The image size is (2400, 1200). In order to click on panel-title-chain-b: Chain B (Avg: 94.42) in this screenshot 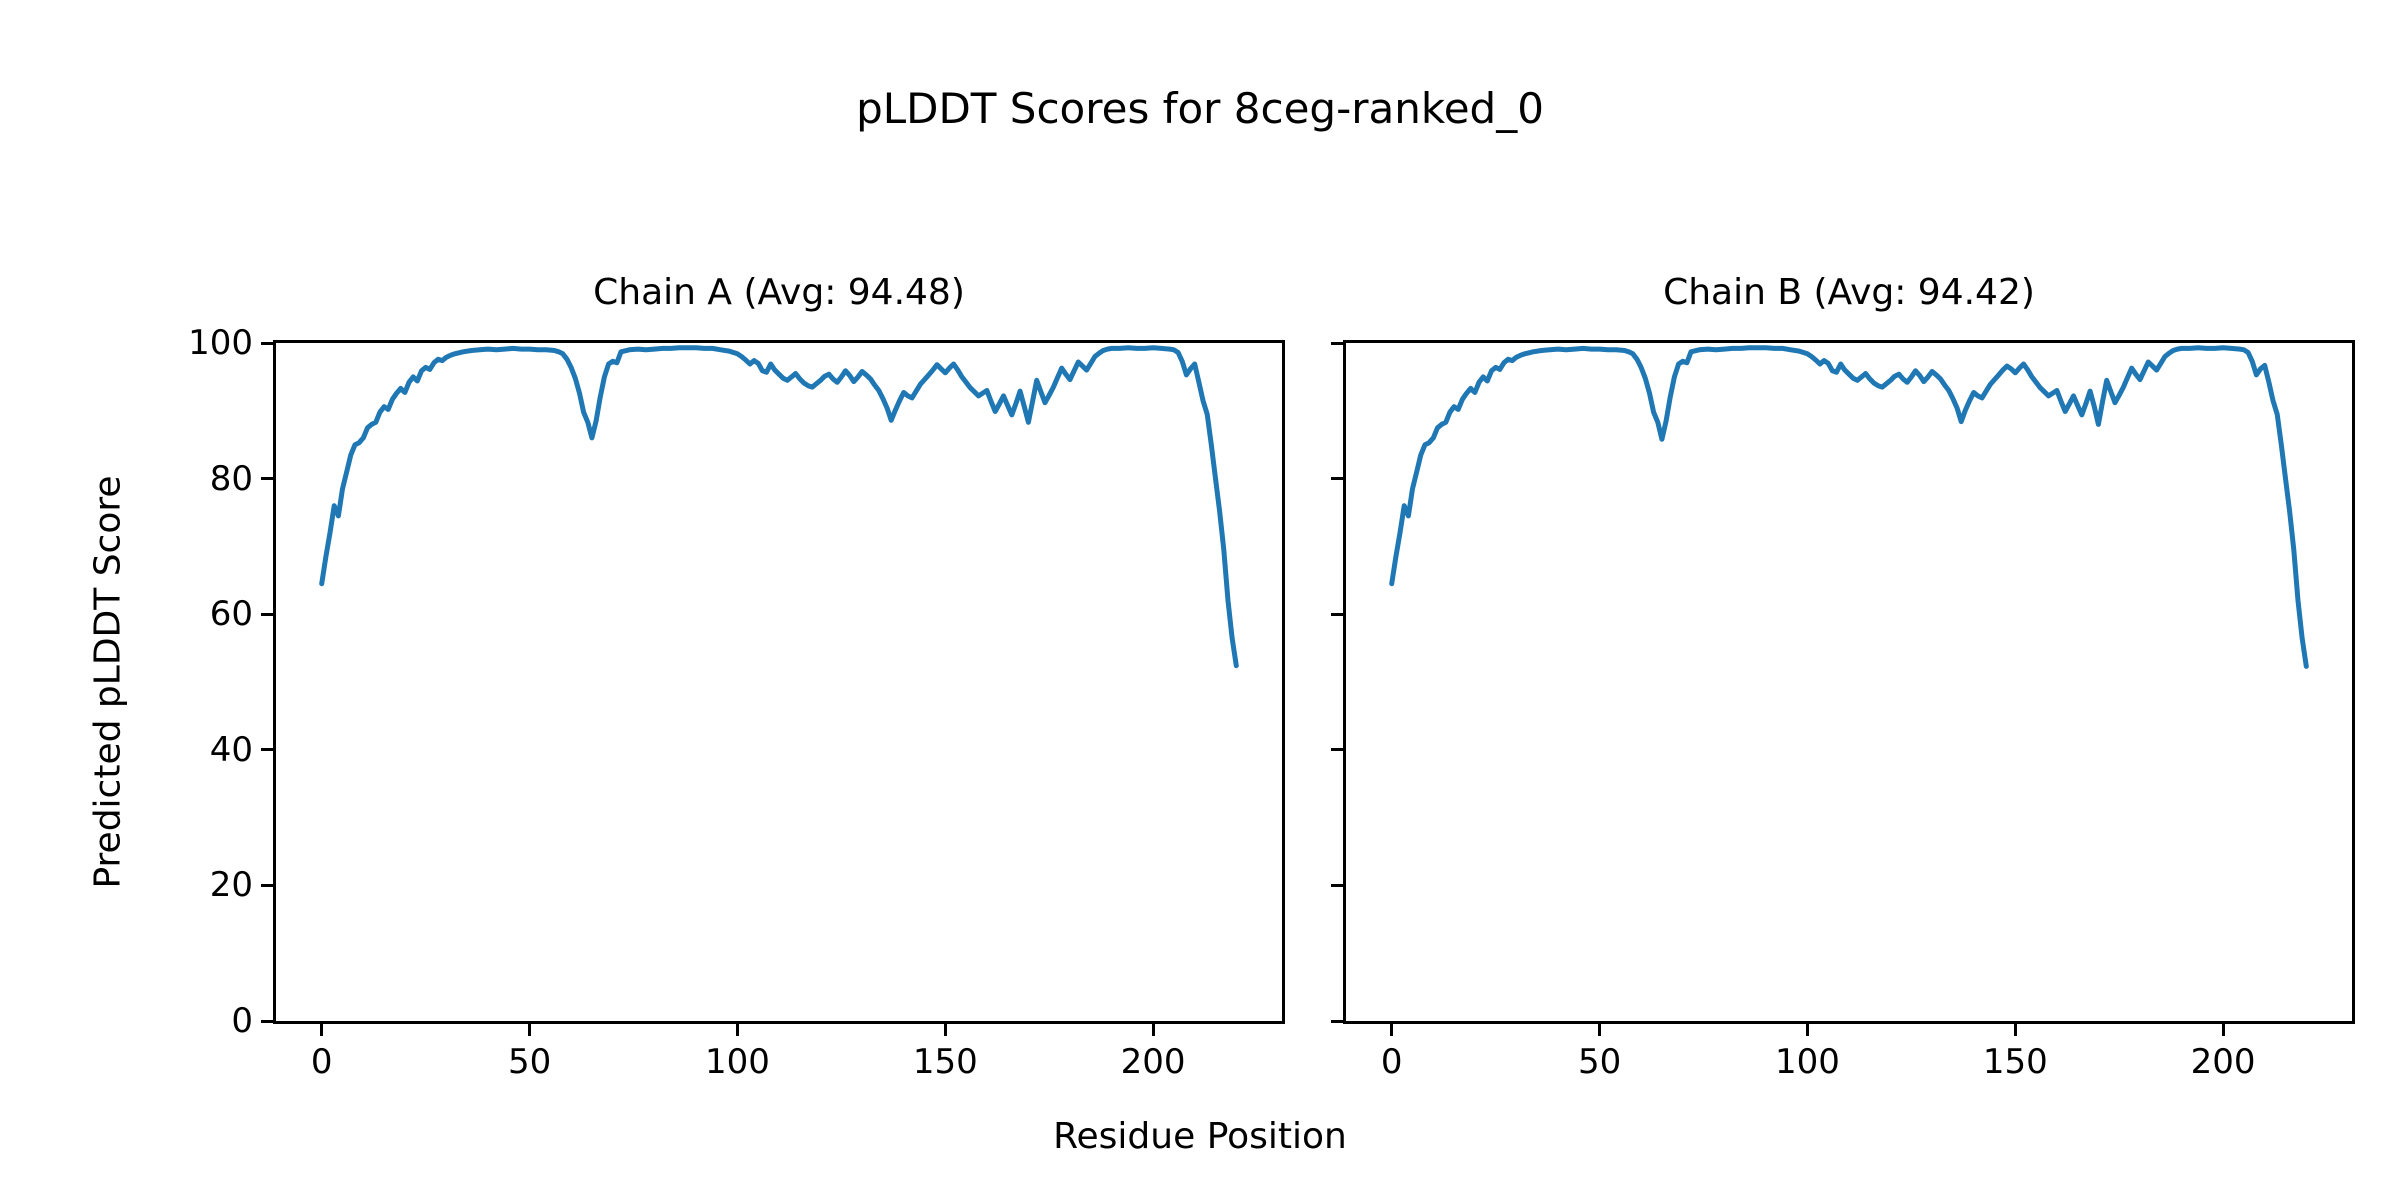, I will do `click(1849, 292)`.